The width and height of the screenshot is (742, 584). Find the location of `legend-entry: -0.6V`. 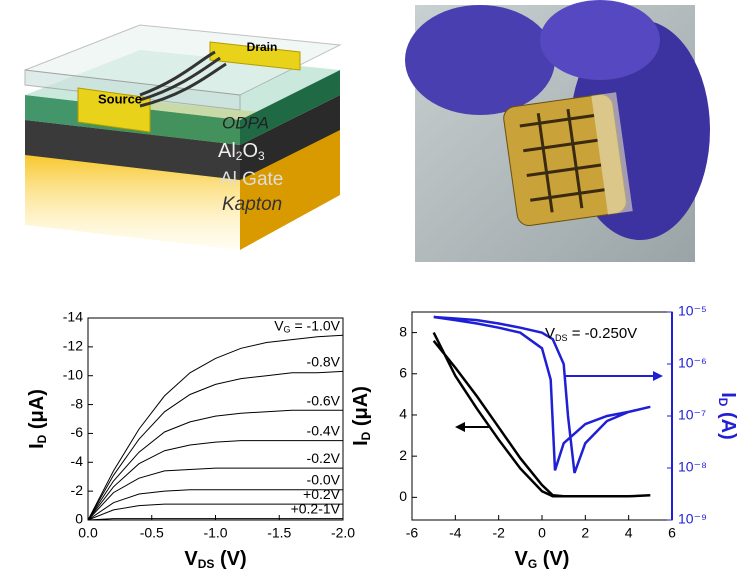

legend-entry: -0.6V is located at coordinates (324, 400).